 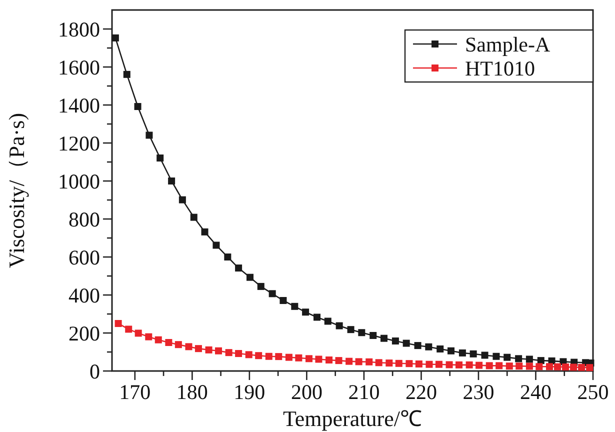 I want to click on legend-label: Sample-A, so click(x=508, y=44).